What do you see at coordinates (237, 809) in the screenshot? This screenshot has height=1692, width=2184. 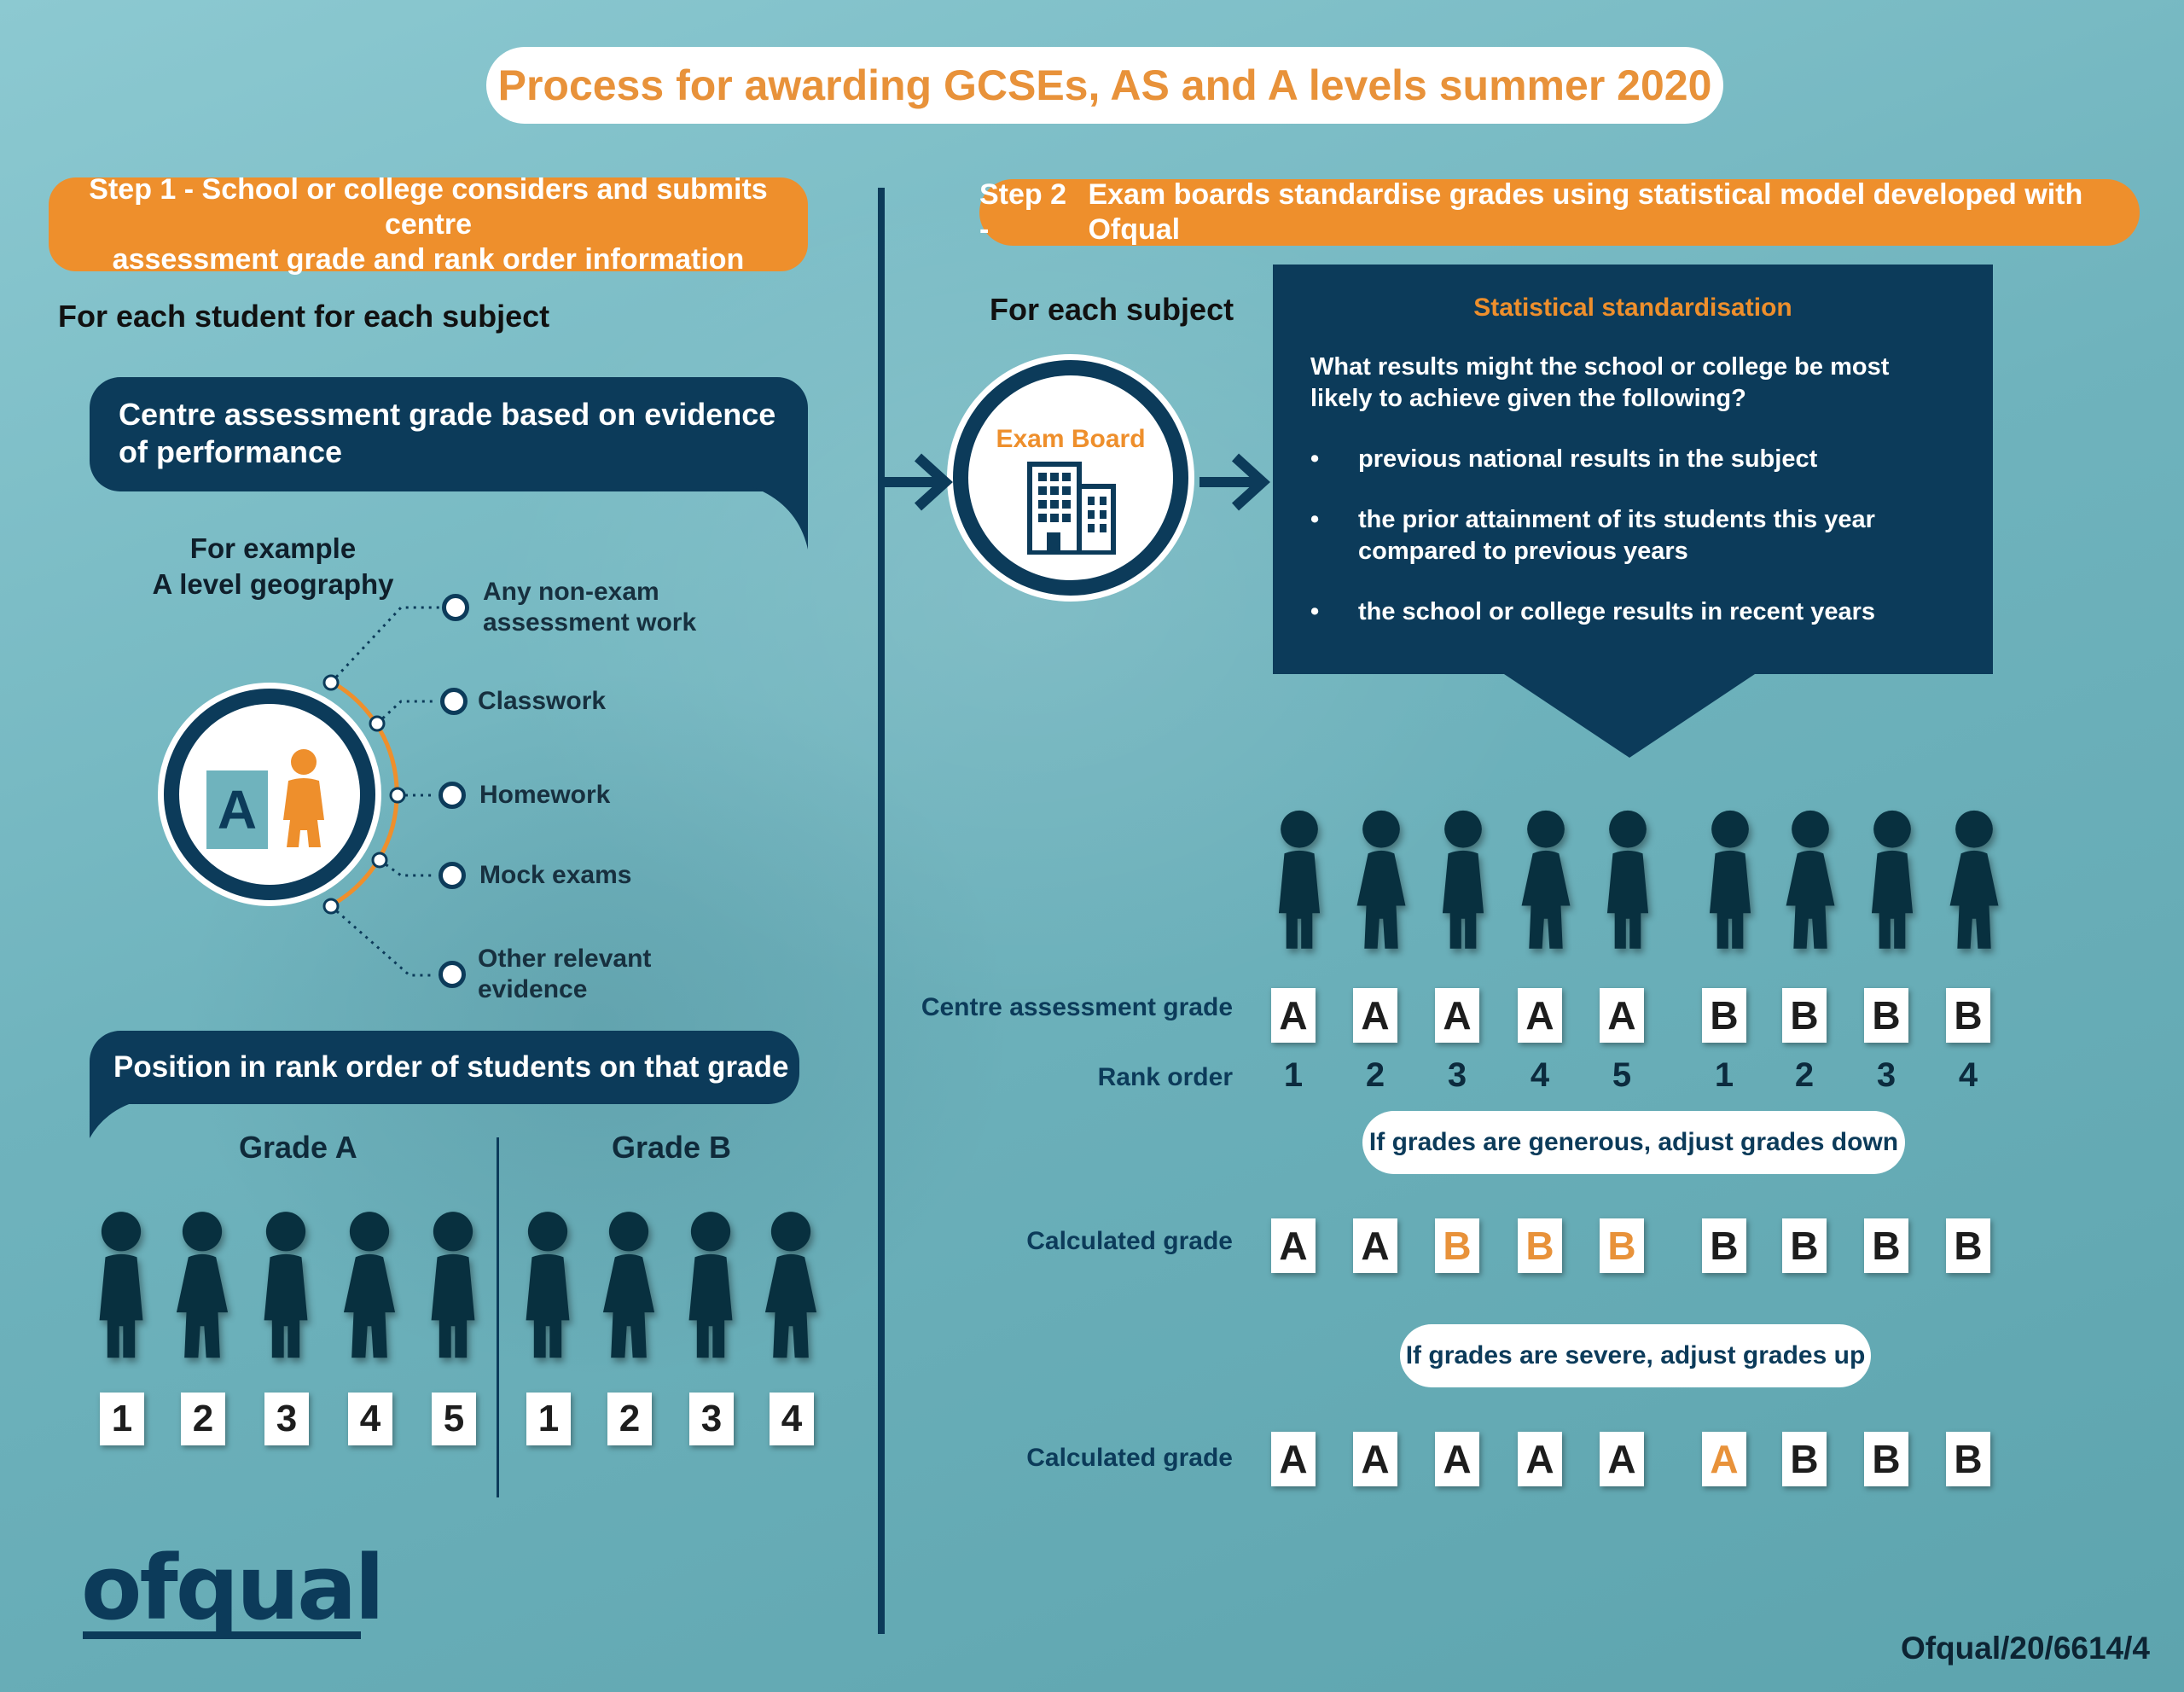 I see `grade-a-card: A` at bounding box center [237, 809].